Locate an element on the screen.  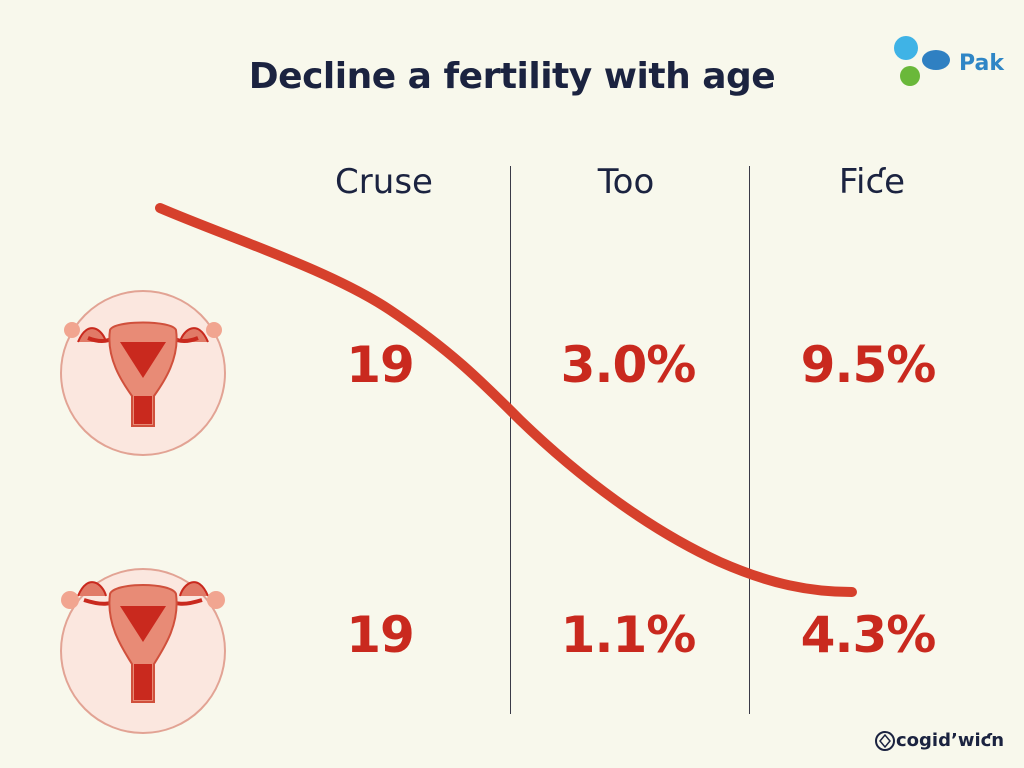
brand-logo-icon is located at coordinates (922, 61).